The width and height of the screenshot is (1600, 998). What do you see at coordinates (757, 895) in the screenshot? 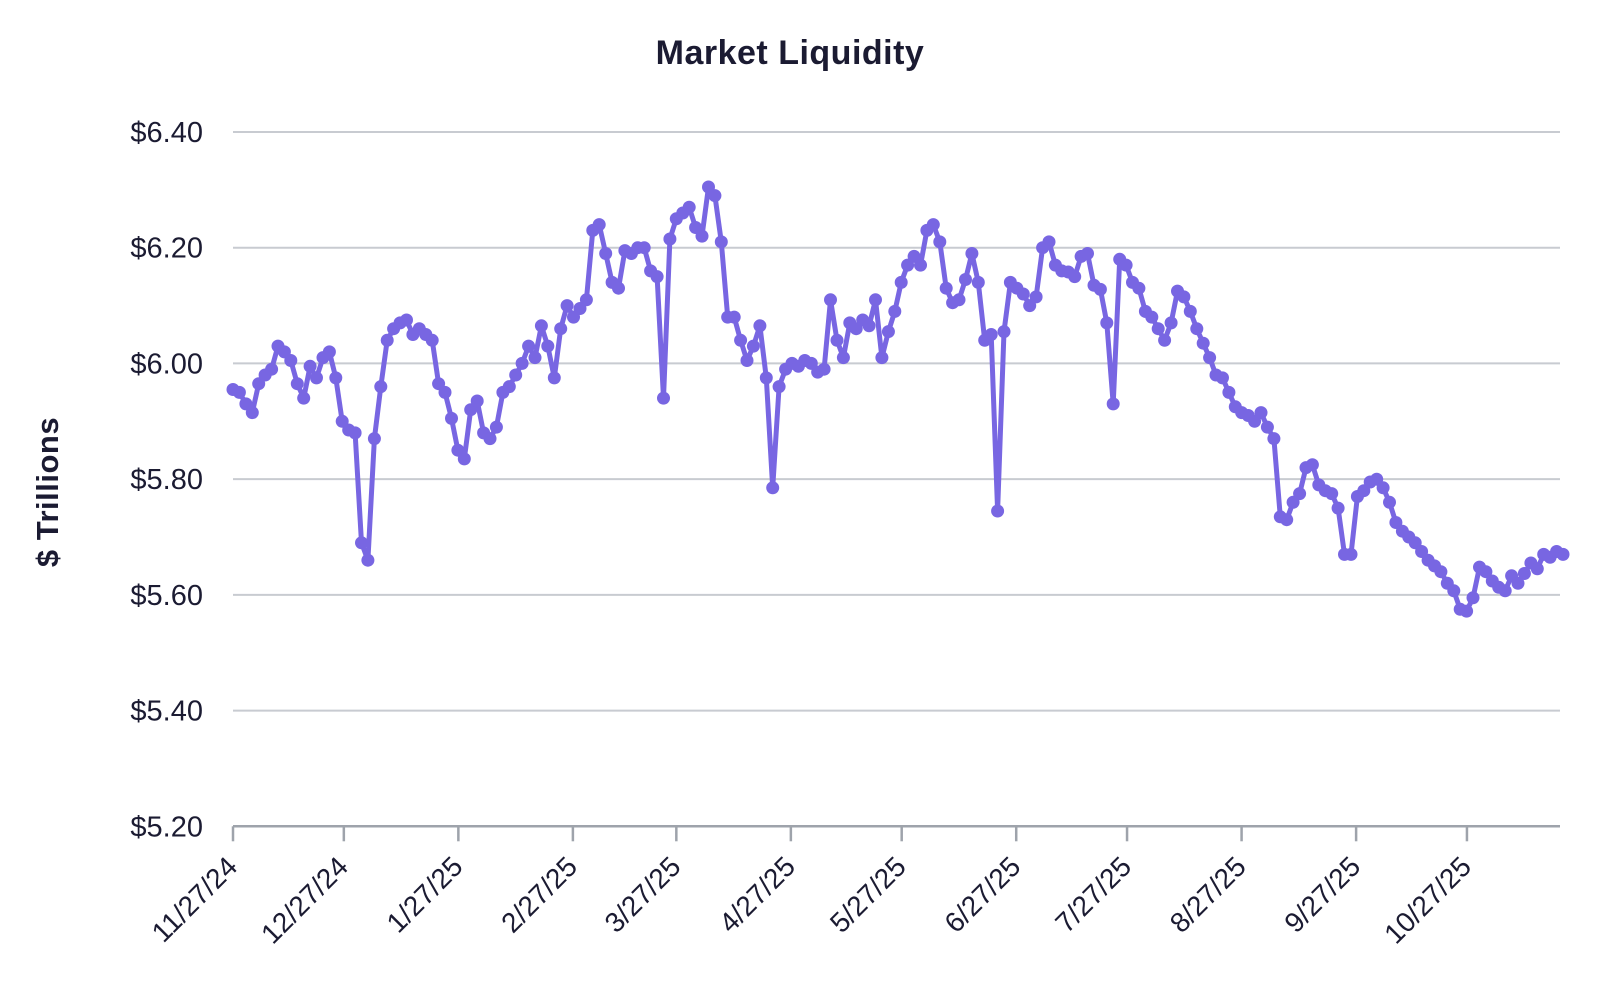
I see `x-tick-label: 4/27/25` at bounding box center [757, 895].